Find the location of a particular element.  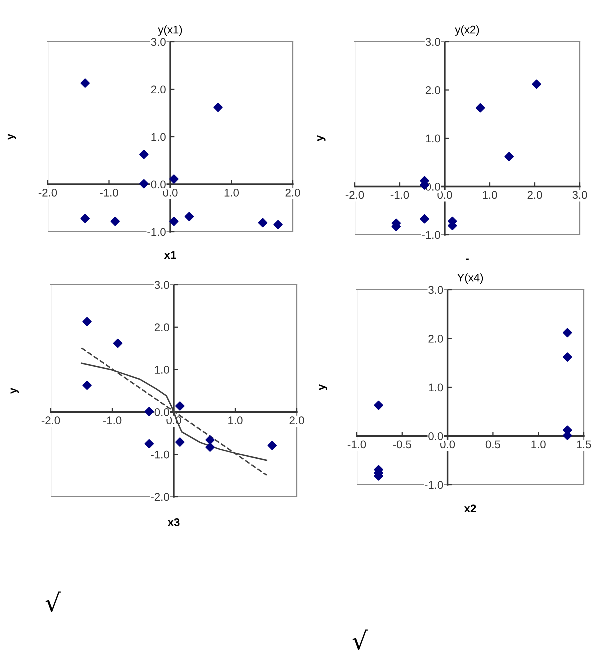

x-axis-title: - is located at coordinates (467, 259).